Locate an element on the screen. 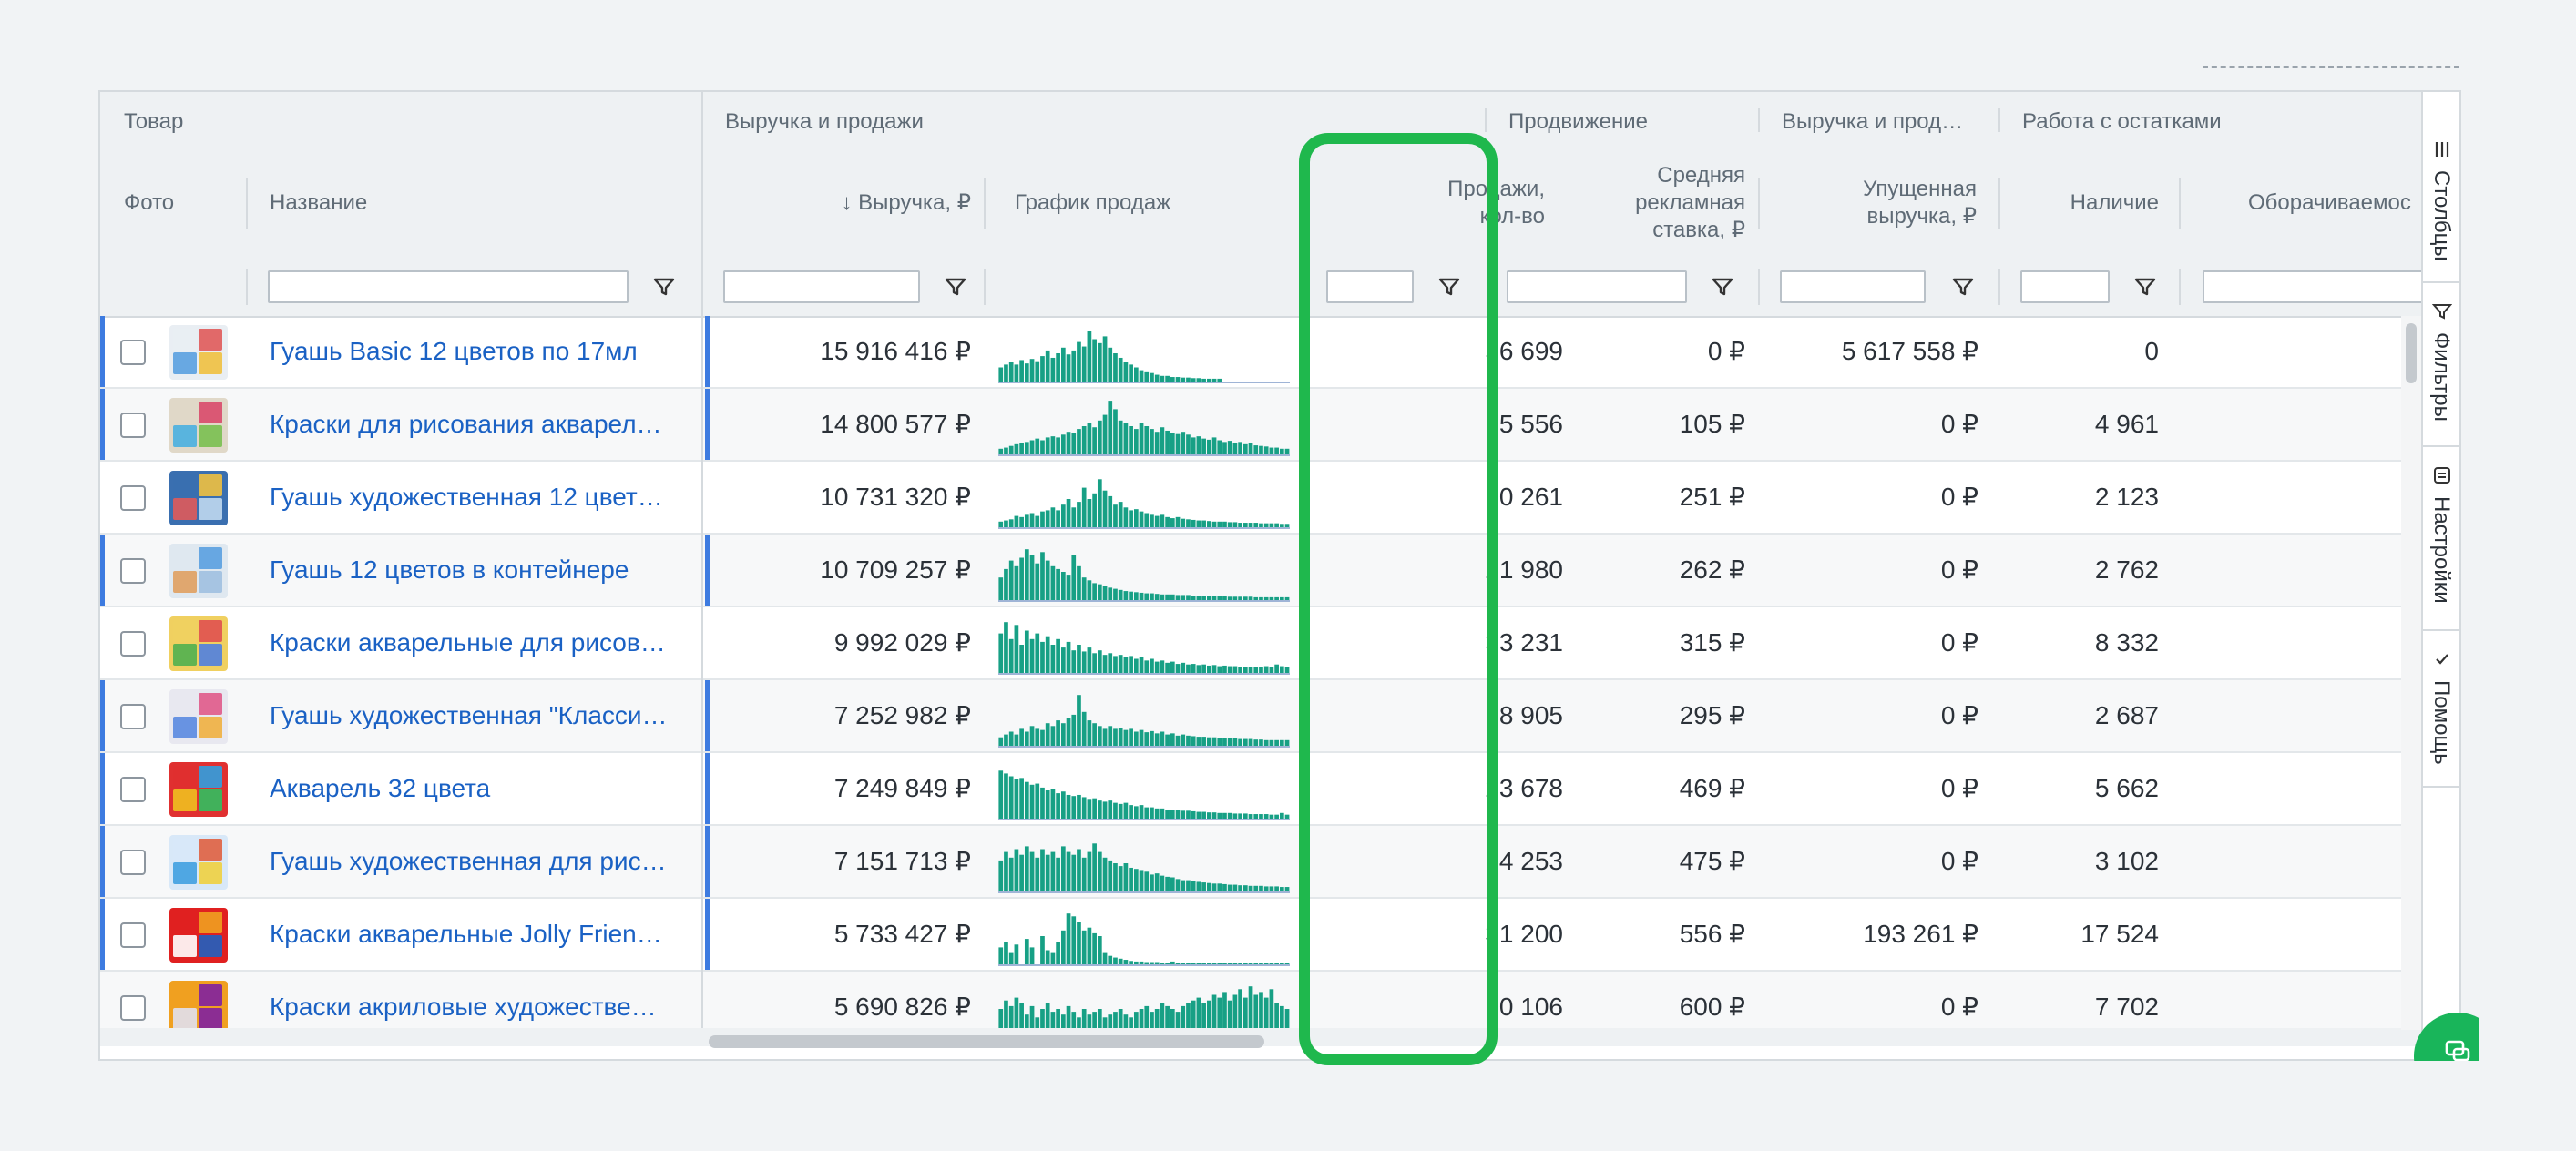  revenue-filter-input is located at coordinates (821, 287).